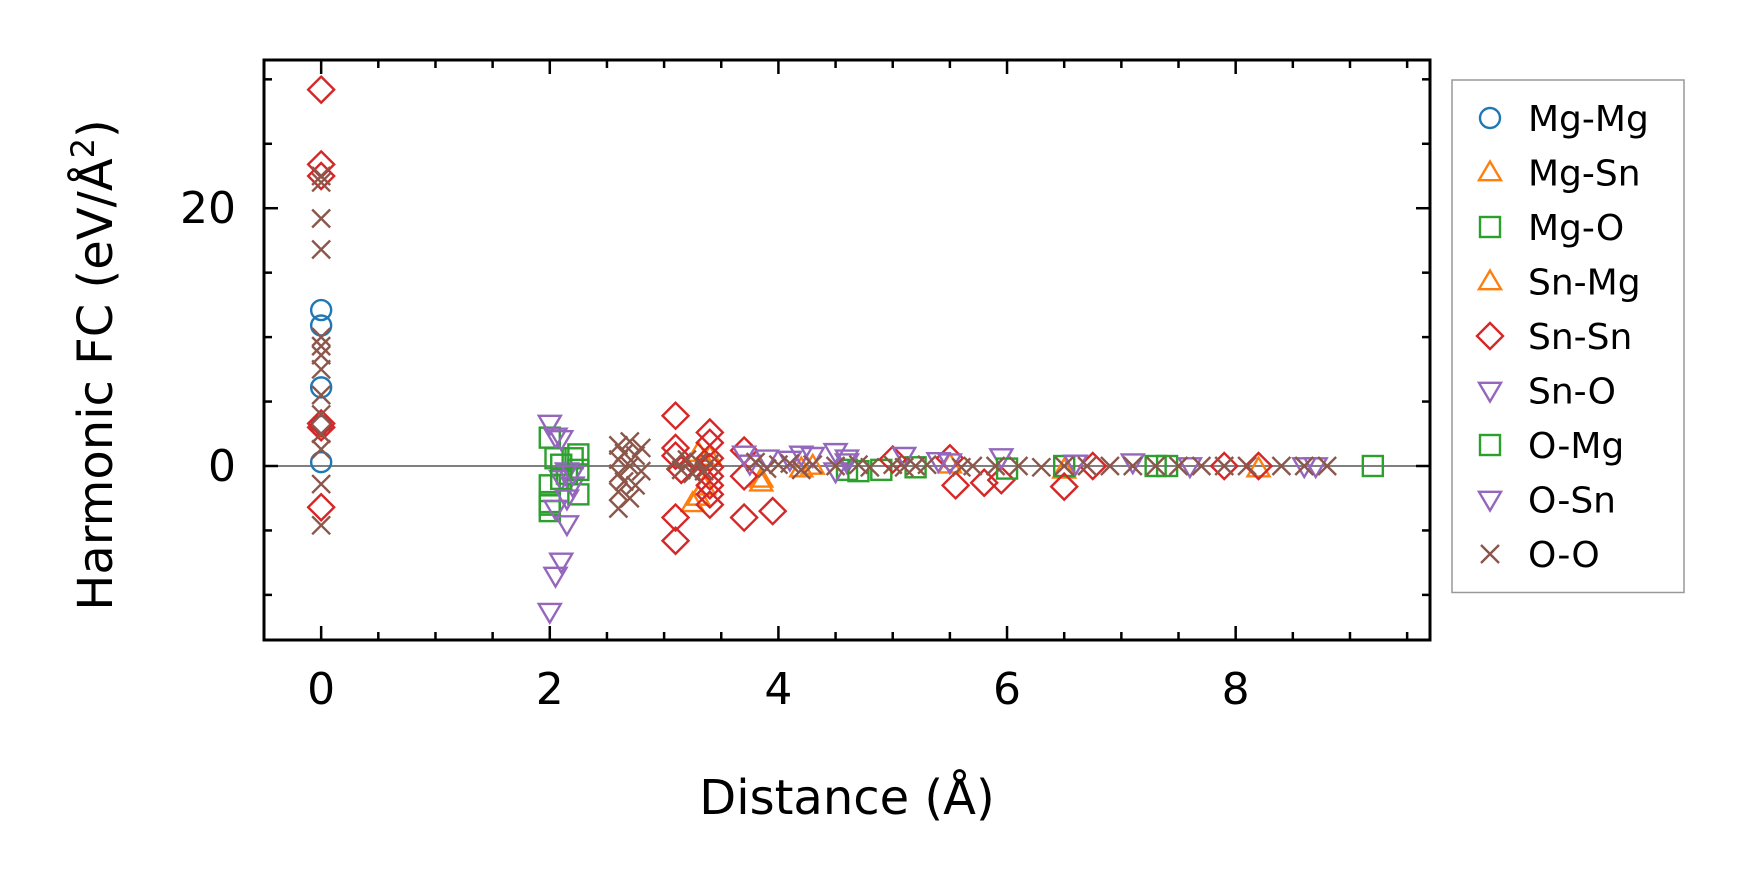 The image size is (1737, 883). What do you see at coordinates (1564, 555) in the screenshot?
I see `legend-label: O-O` at bounding box center [1564, 555].